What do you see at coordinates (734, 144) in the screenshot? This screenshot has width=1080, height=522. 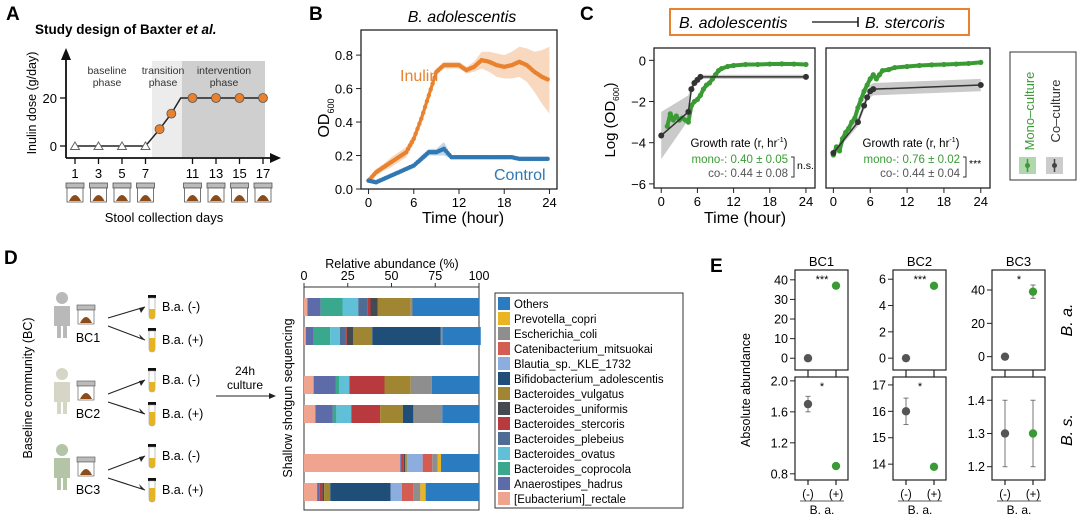 I see `growth-title-text: Growth rate (r, hr` at bounding box center [734, 144].